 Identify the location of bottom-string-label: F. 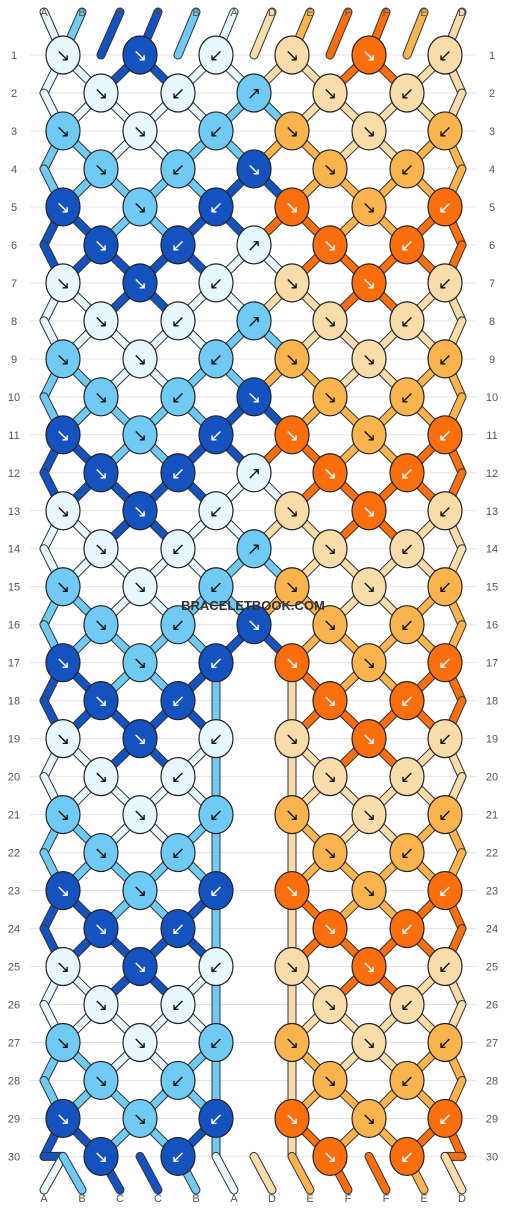
(348, 1199).